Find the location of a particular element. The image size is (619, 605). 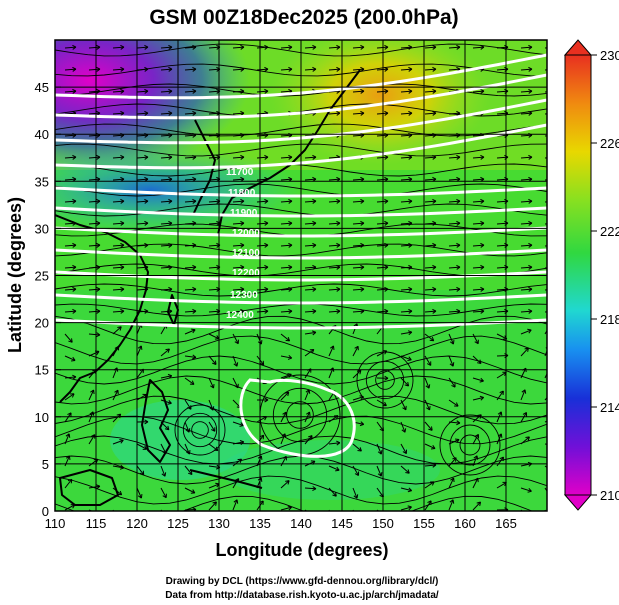

y-tick-label: 45 is located at coordinates (42, 87).